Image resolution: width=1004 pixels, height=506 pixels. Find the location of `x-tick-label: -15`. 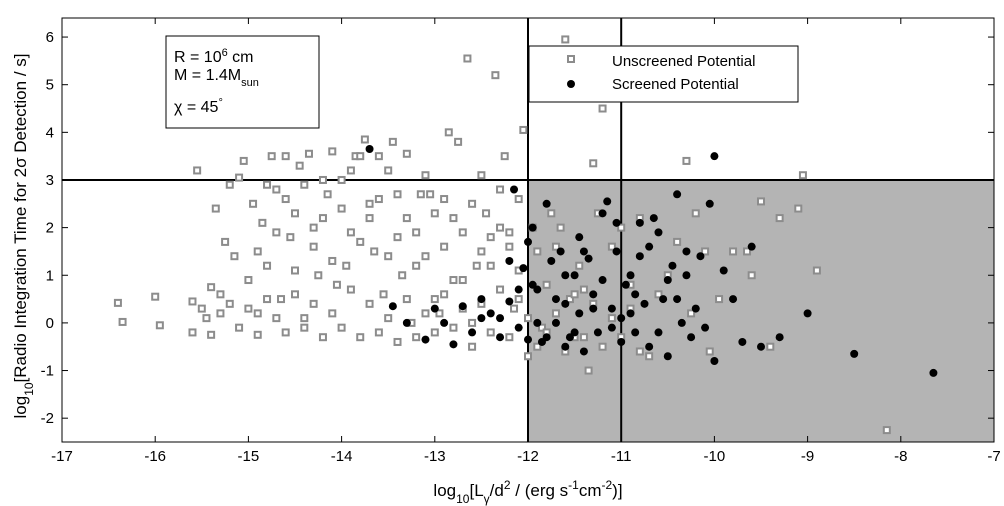

x-tick-label: -15 is located at coordinates (249, 456).